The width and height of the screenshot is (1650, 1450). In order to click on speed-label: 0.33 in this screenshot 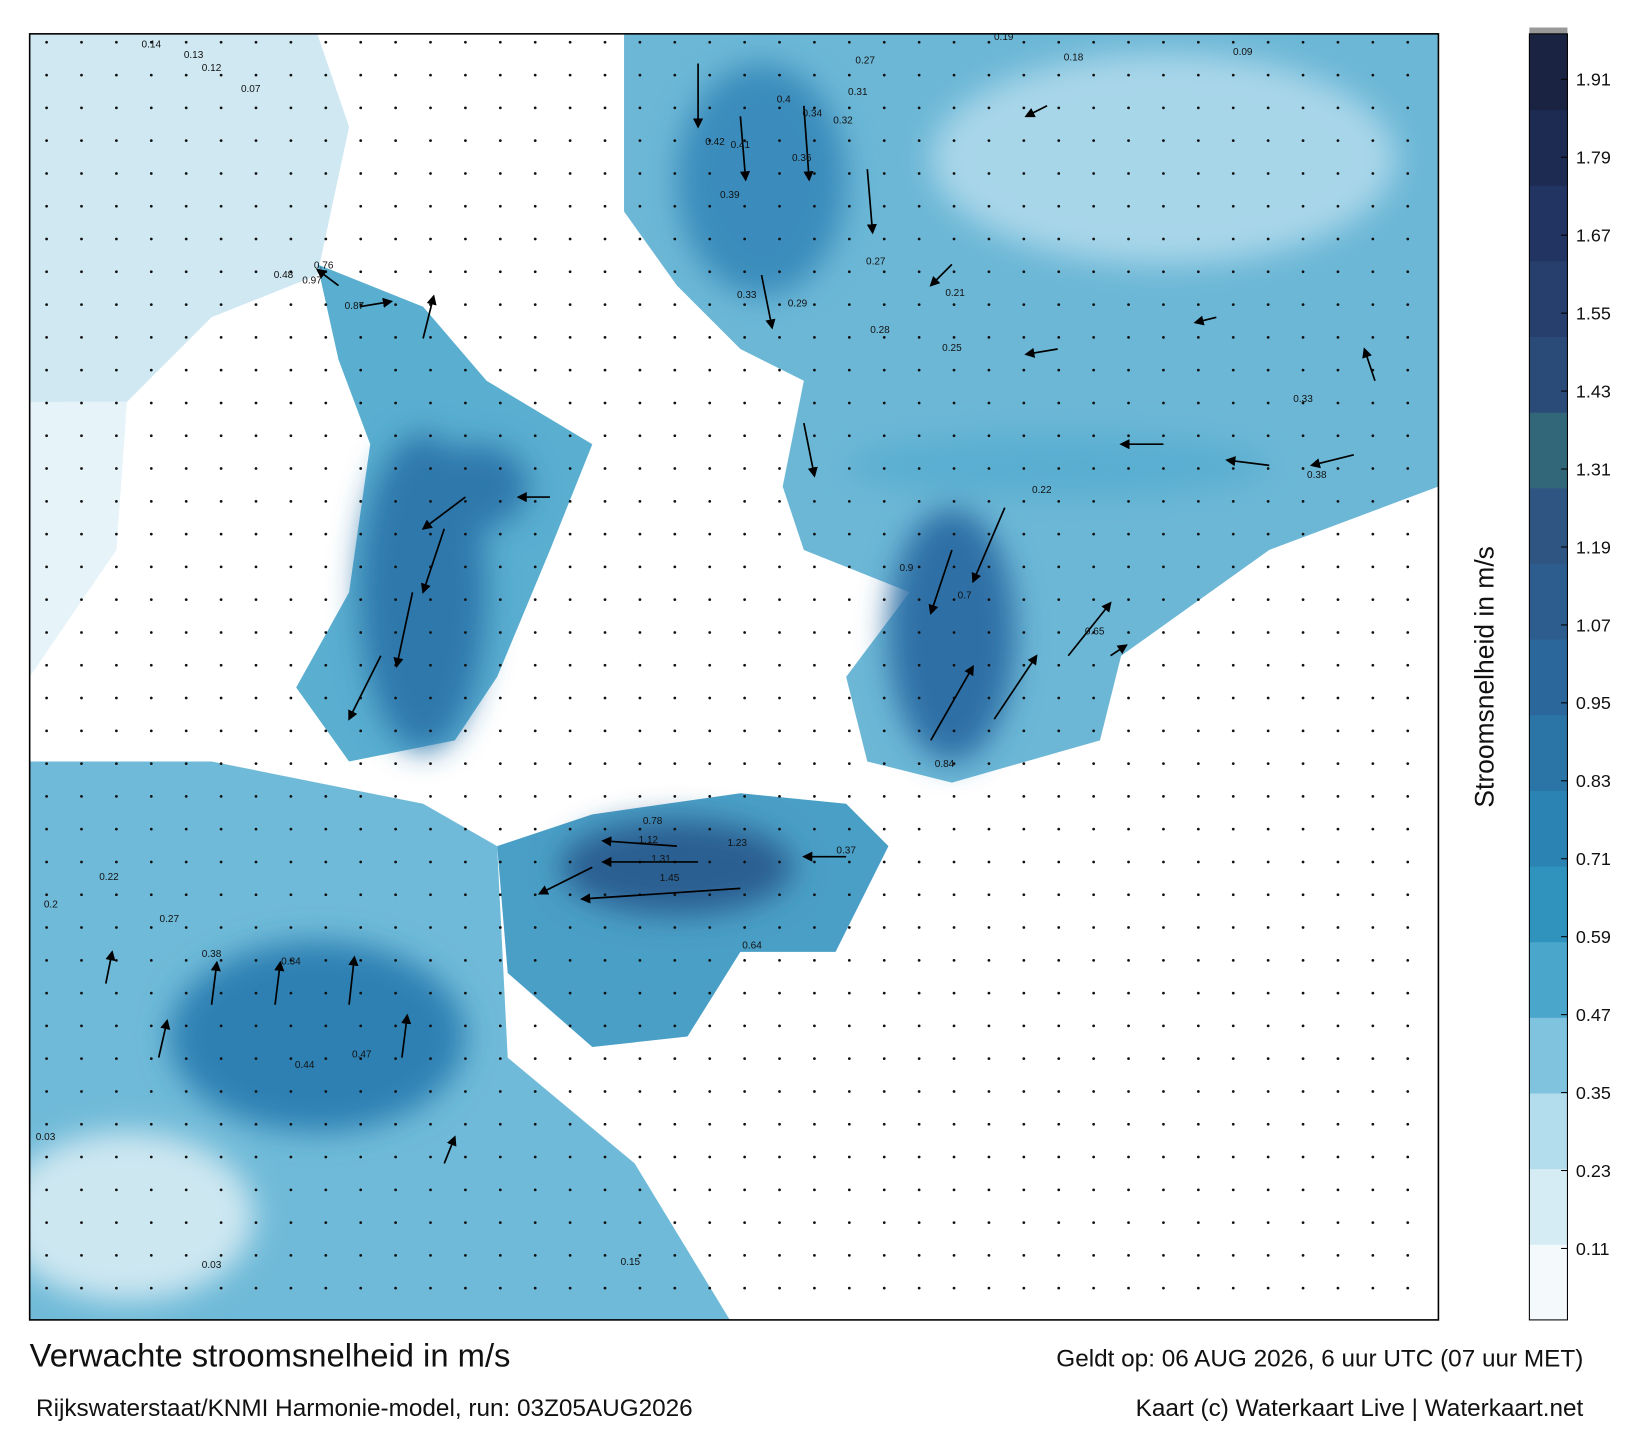, I will do `click(1303, 399)`.